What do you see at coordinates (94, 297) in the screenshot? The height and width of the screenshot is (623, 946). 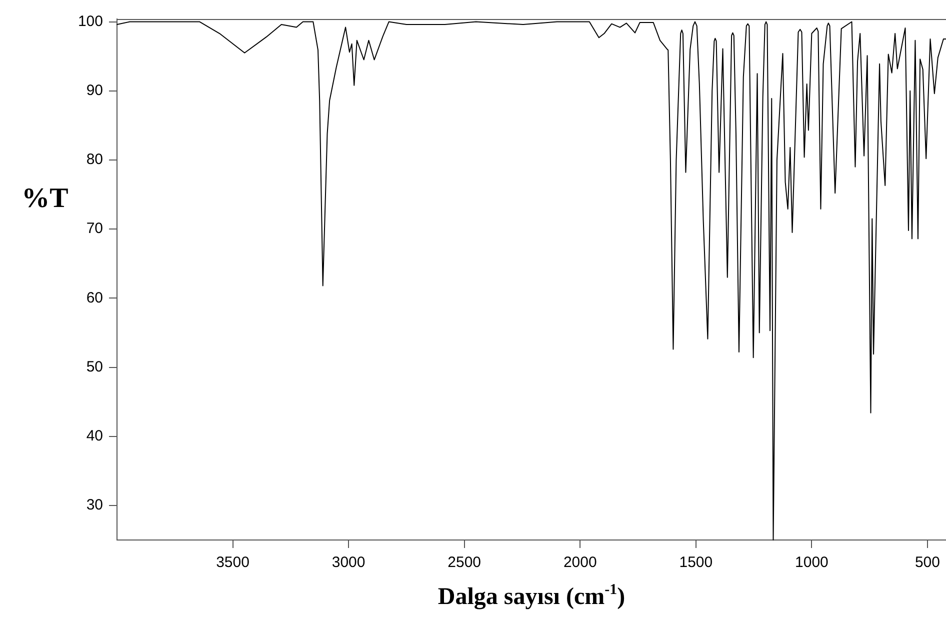 I see `y-tick-label: 60` at bounding box center [94, 297].